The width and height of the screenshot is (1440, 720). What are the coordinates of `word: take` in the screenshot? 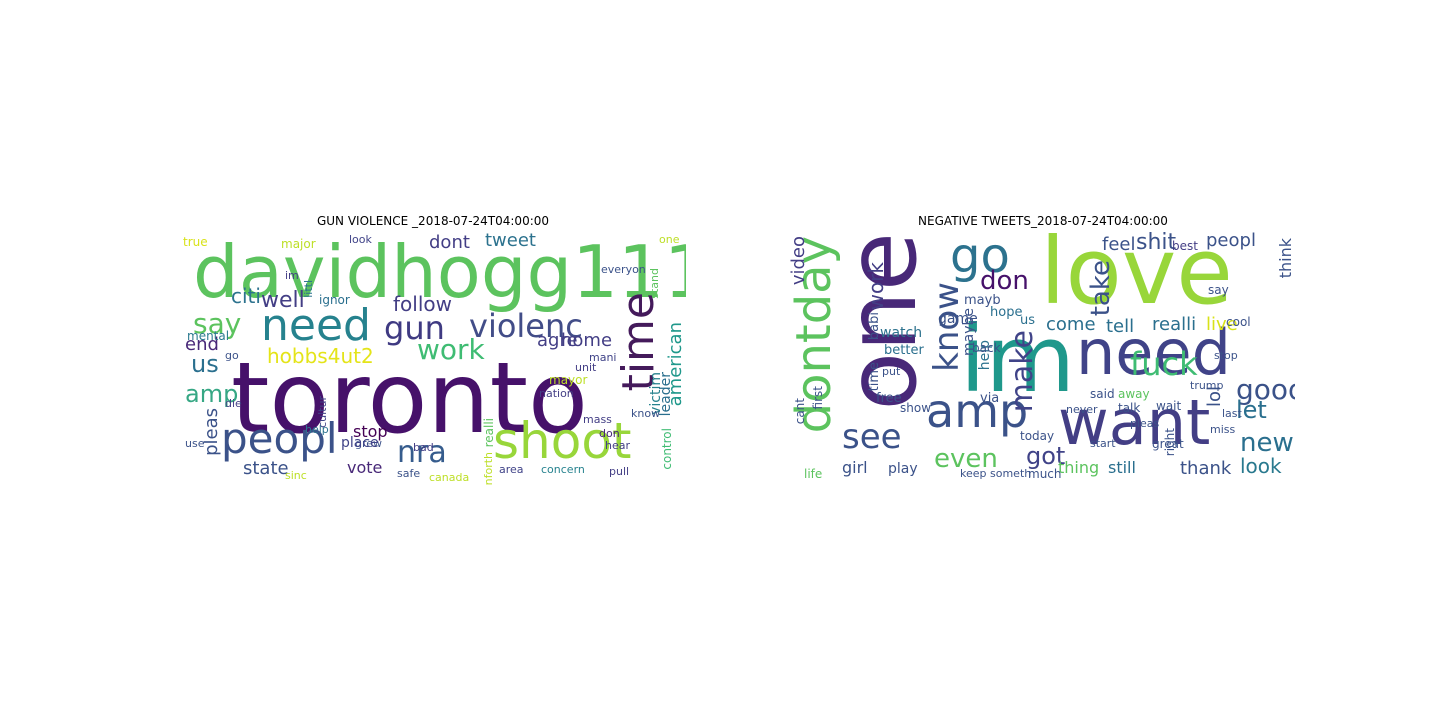 It's located at (1101, 288).